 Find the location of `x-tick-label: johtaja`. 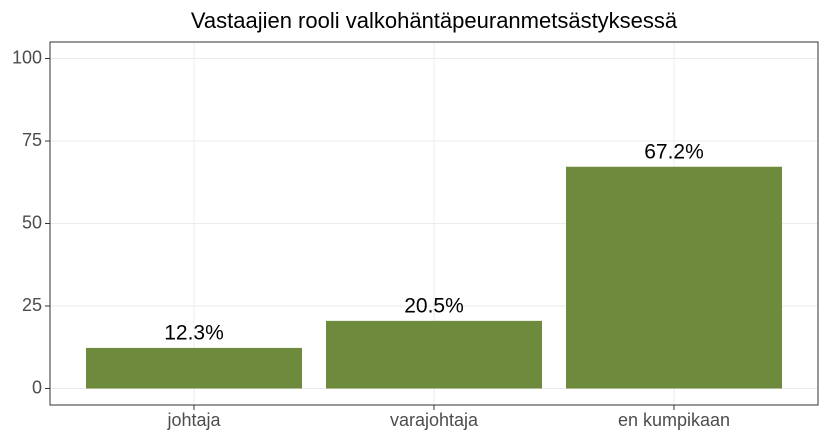

x-tick-label: johtaja is located at coordinates (193, 420).